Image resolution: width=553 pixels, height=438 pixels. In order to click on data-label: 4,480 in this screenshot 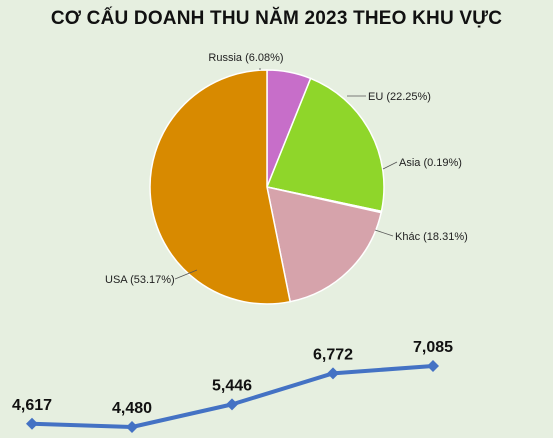, I will do `click(132, 408)`.